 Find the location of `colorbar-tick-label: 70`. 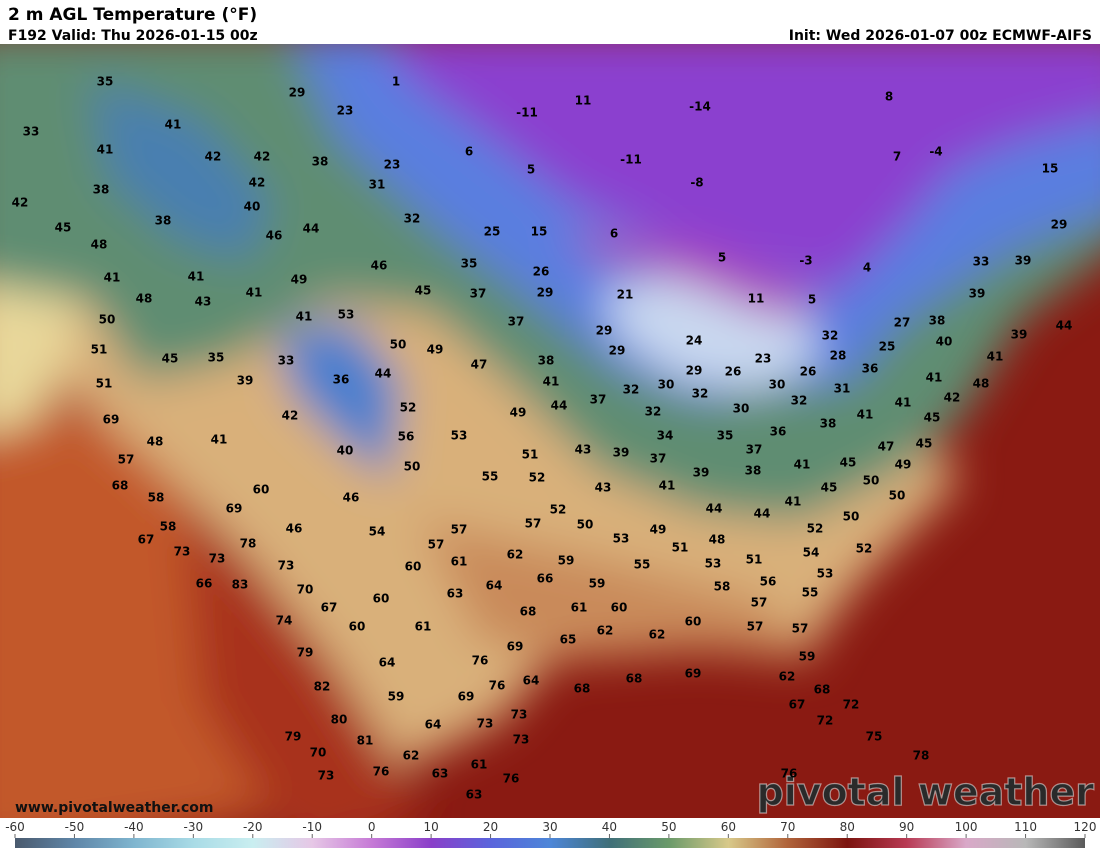

colorbar-tick-label: 70 is located at coordinates (787, 827).